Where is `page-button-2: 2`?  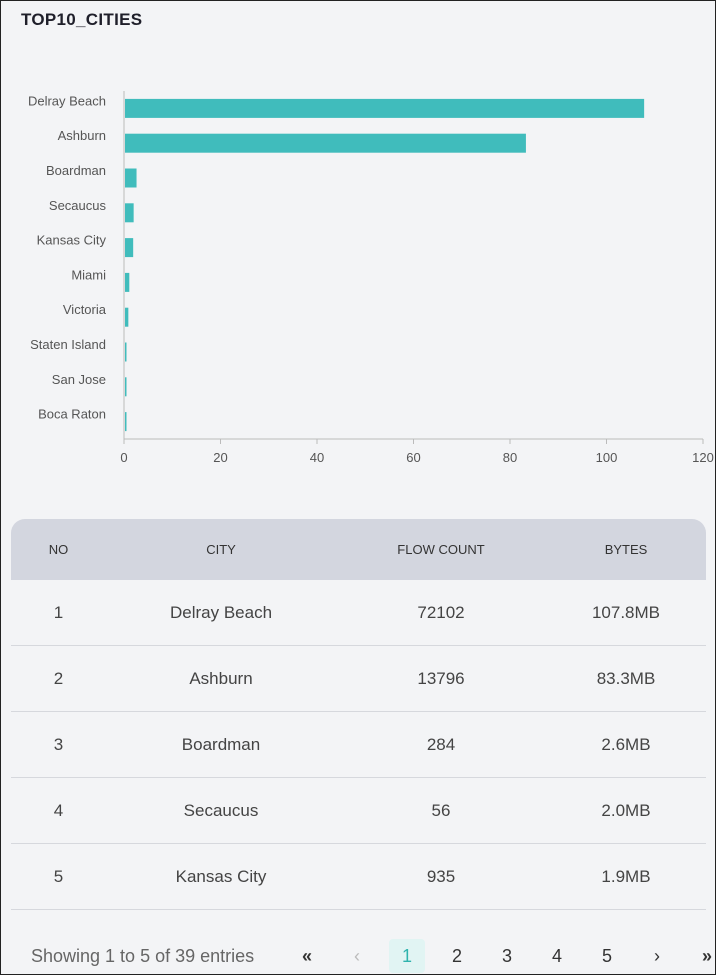 page-button-2: 2 is located at coordinates (456, 955).